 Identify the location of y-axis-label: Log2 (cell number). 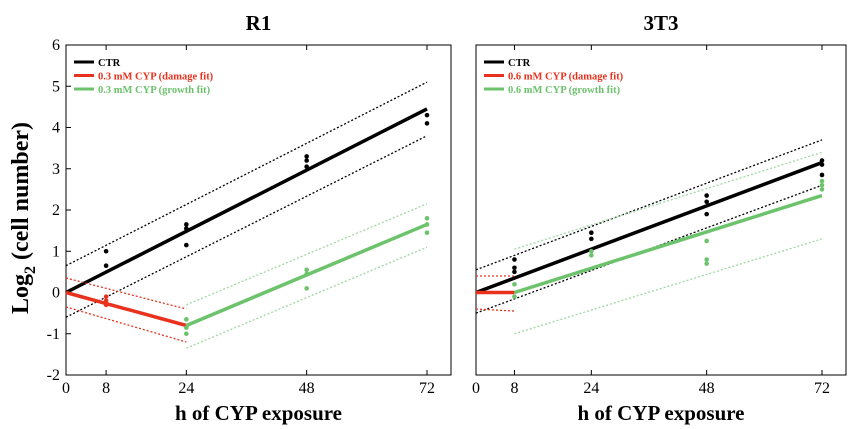
(23, 218).